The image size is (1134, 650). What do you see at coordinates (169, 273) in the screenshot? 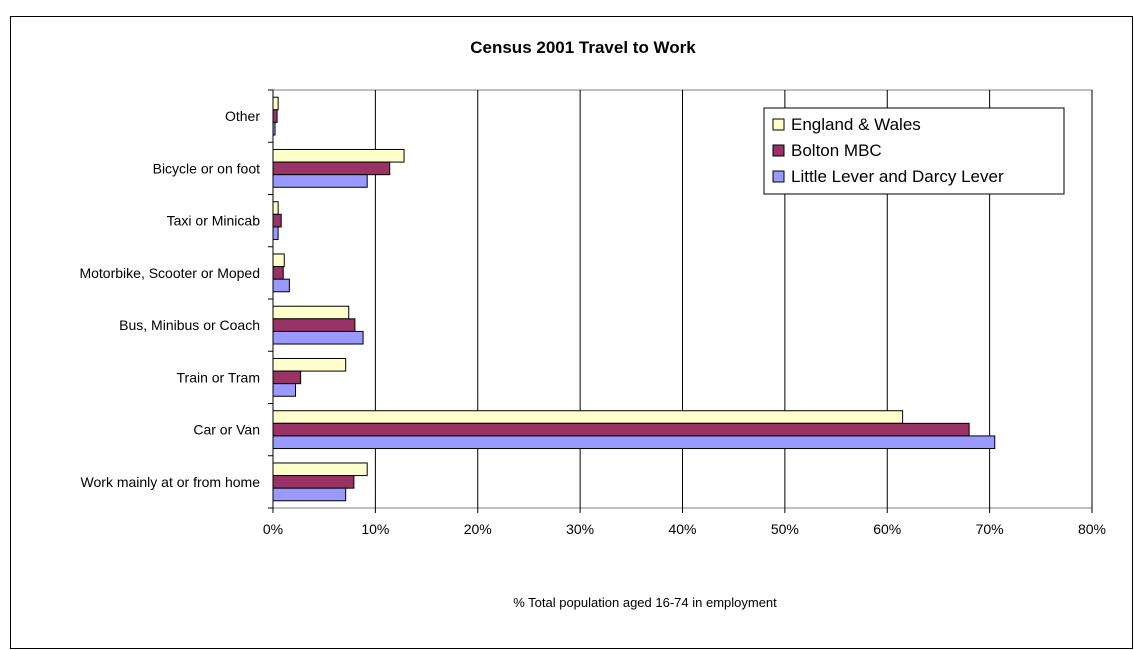
I see `y-tick-label: Motorbike, Scooter or Moped` at bounding box center [169, 273].